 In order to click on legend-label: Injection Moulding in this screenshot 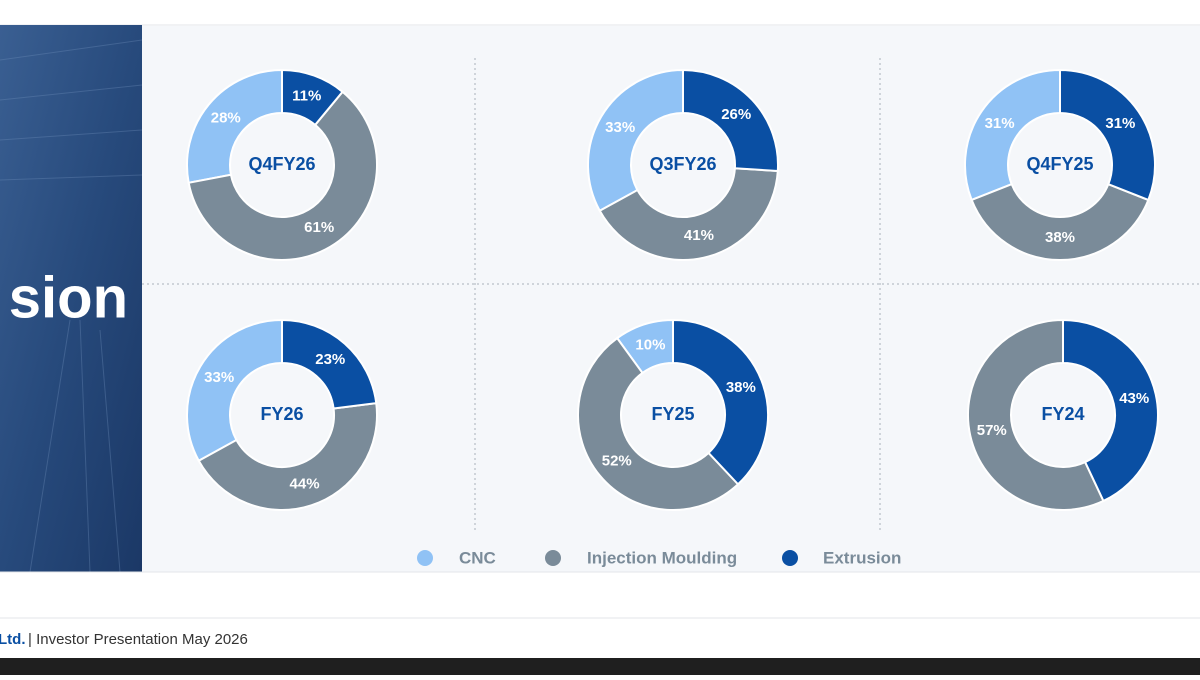, I will do `click(662, 557)`.